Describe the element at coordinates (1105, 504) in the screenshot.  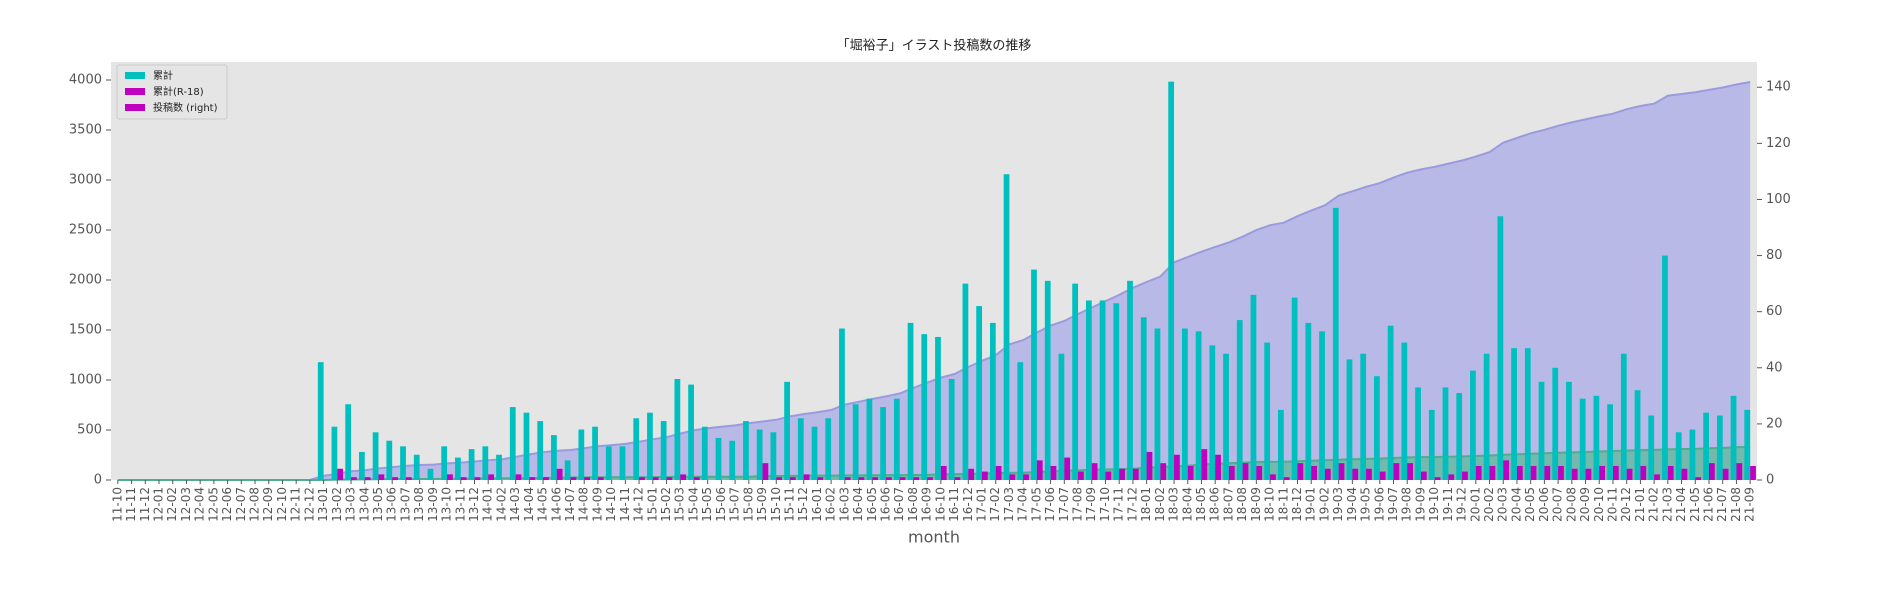
I see `x-tick-label: 17-10` at that location.